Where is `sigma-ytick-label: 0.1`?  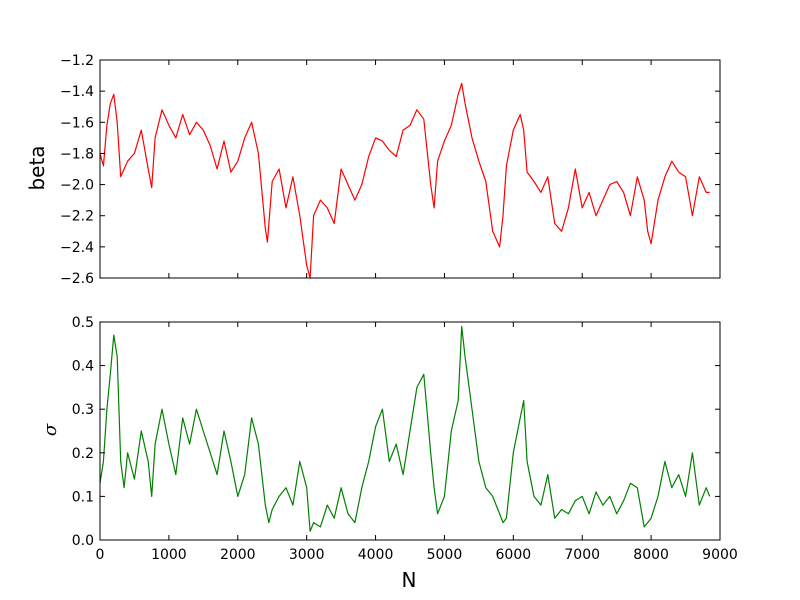
sigma-ytick-label: 0.1 is located at coordinates (83, 497).